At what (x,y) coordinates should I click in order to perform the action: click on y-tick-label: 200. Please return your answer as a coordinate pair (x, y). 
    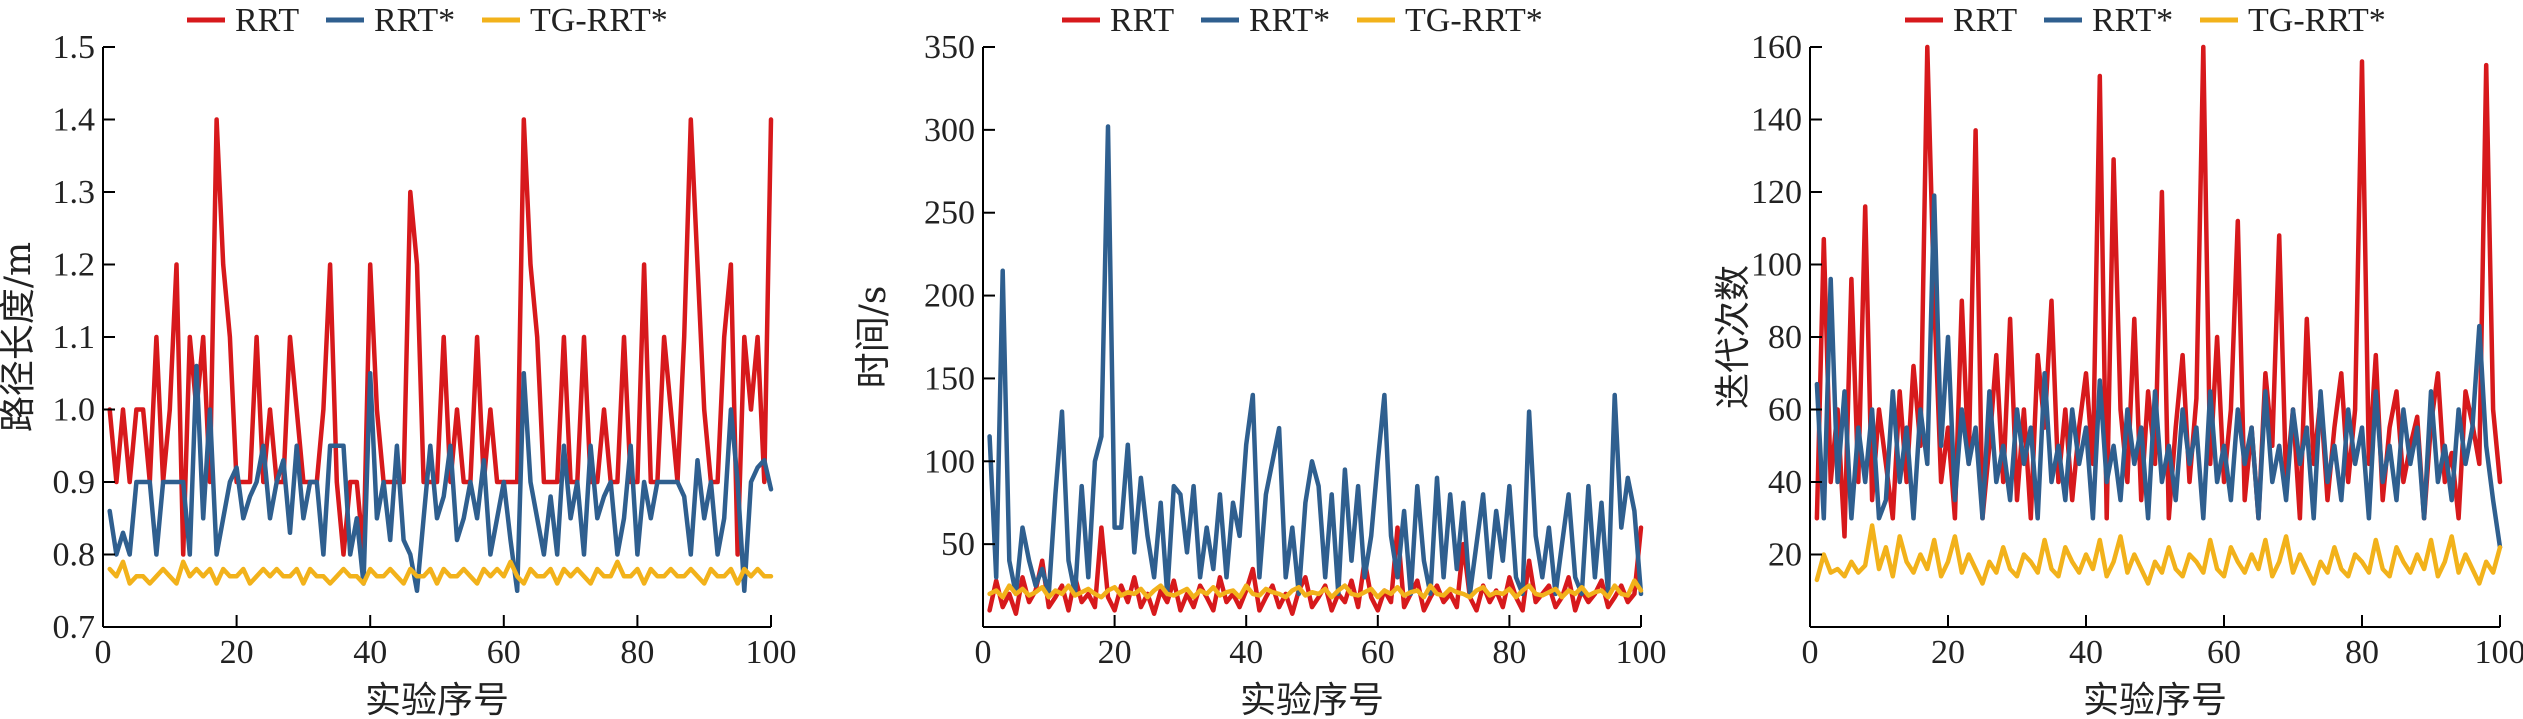
    Looking at the image, I should click on (949, 296).